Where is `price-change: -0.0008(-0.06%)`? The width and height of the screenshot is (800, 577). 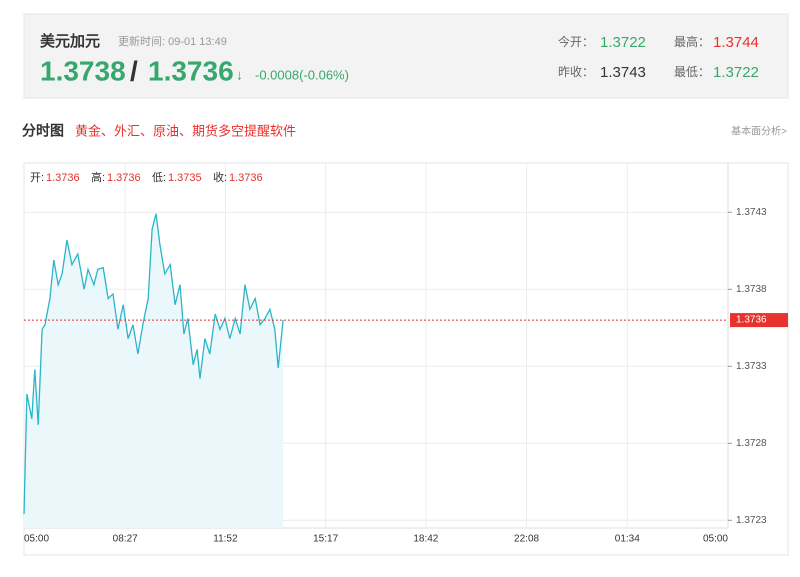
price-change: -0.0008(-0.06%) is located at coordinates (302, 74).